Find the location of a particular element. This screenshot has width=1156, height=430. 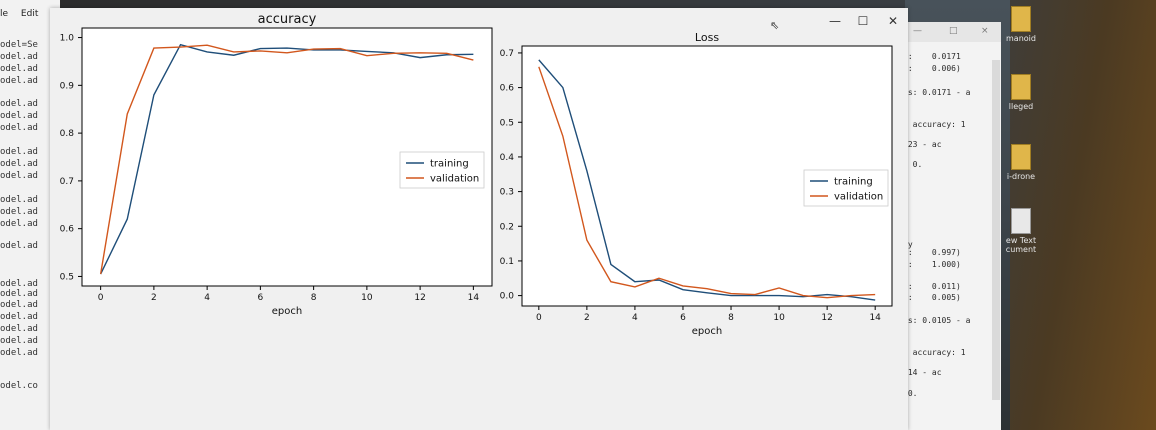

y-tick-label: 1.0 is located at coordinates (67, 39).